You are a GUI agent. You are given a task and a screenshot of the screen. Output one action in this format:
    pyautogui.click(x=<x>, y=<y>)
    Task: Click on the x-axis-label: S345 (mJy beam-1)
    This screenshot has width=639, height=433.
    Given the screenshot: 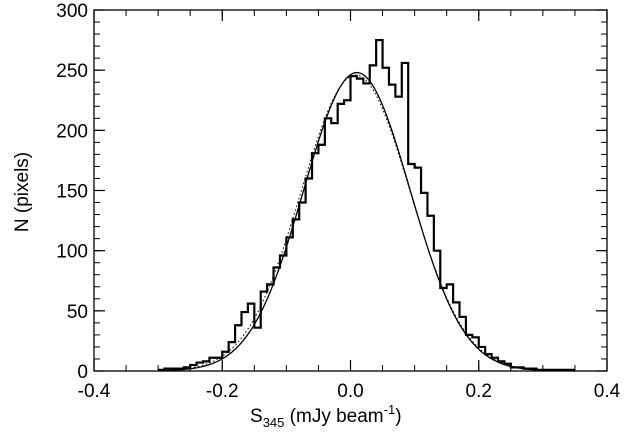 What is the action you would take?
    pyautogui.click(x=326, y=416)
    